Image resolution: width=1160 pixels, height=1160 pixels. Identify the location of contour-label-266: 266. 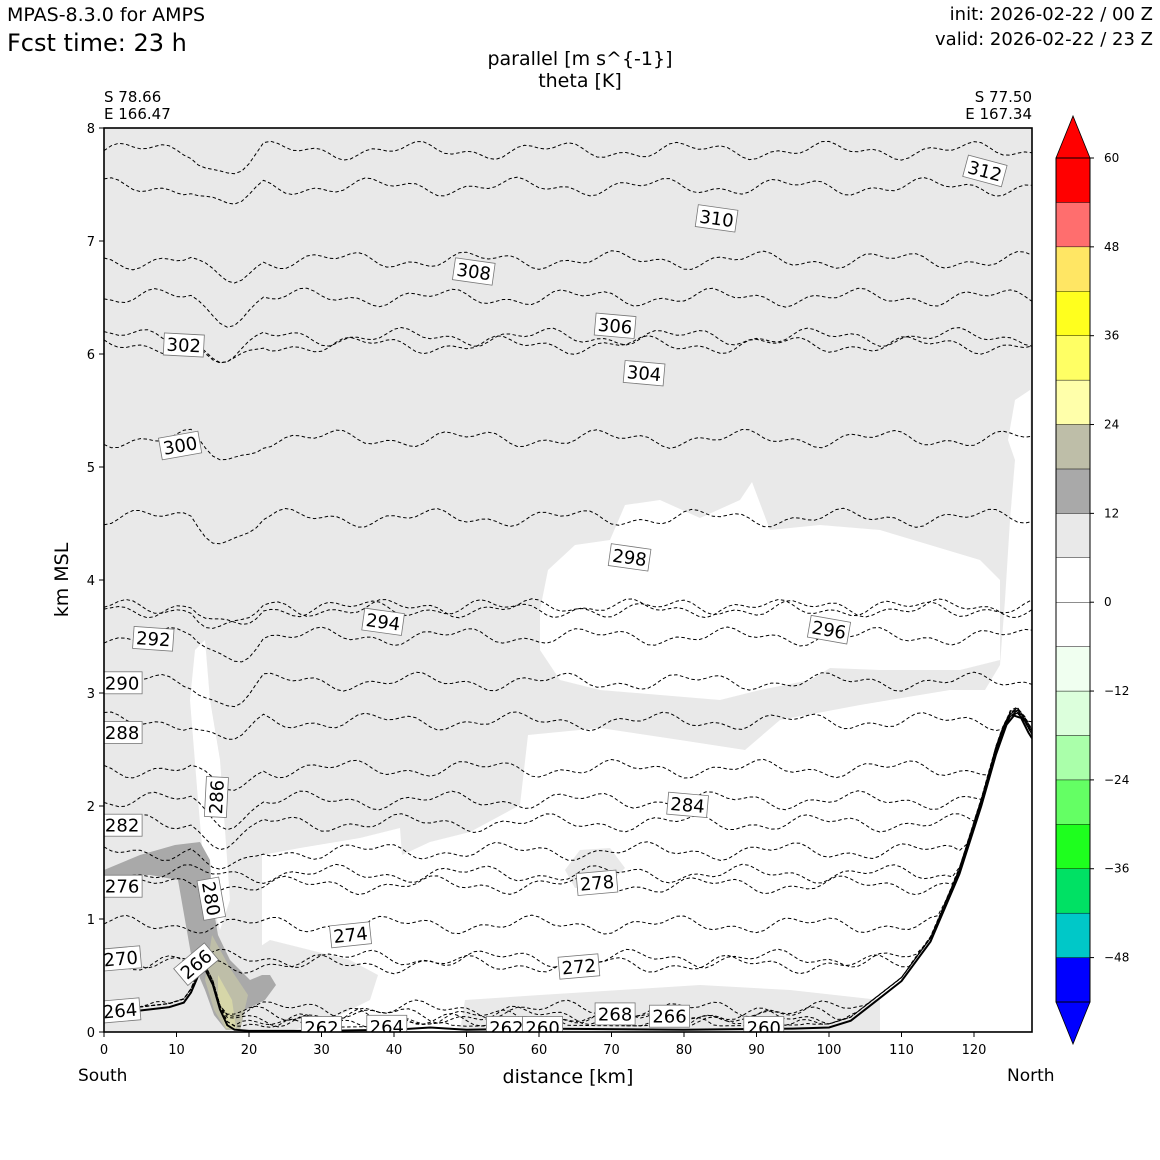
(669, 1016).